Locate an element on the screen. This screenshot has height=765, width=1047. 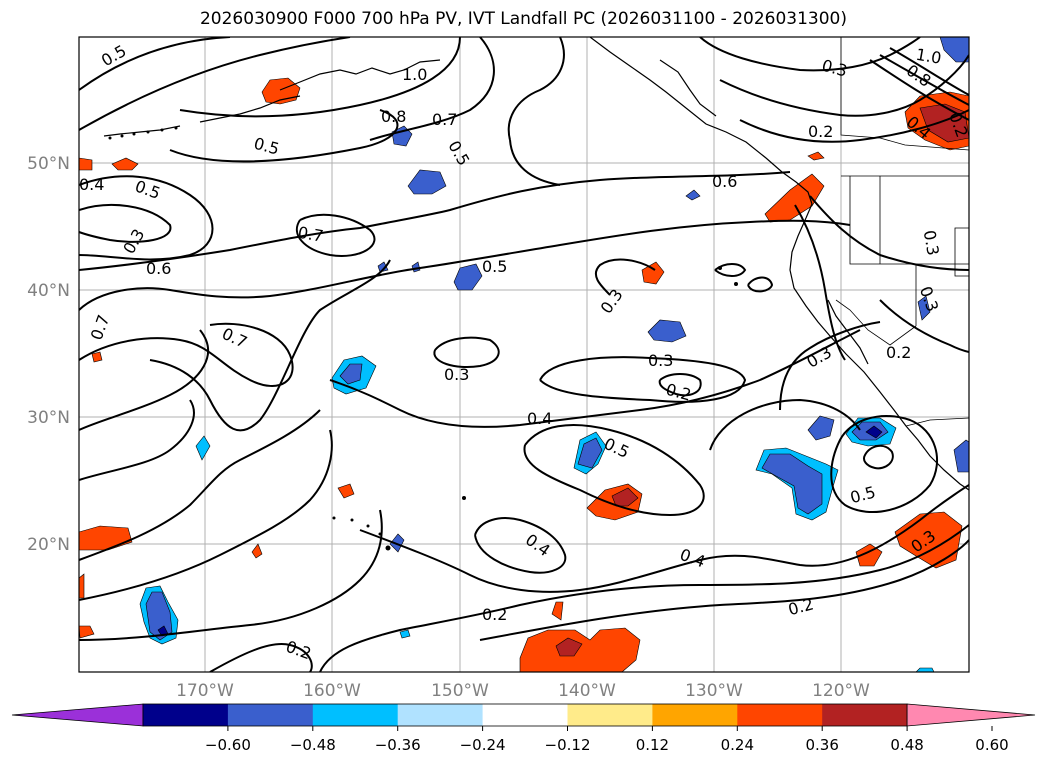
longitude-labels: 170°W 160°W 150°W 140°W 130°W 120°W is located at coordinates (523, 691).